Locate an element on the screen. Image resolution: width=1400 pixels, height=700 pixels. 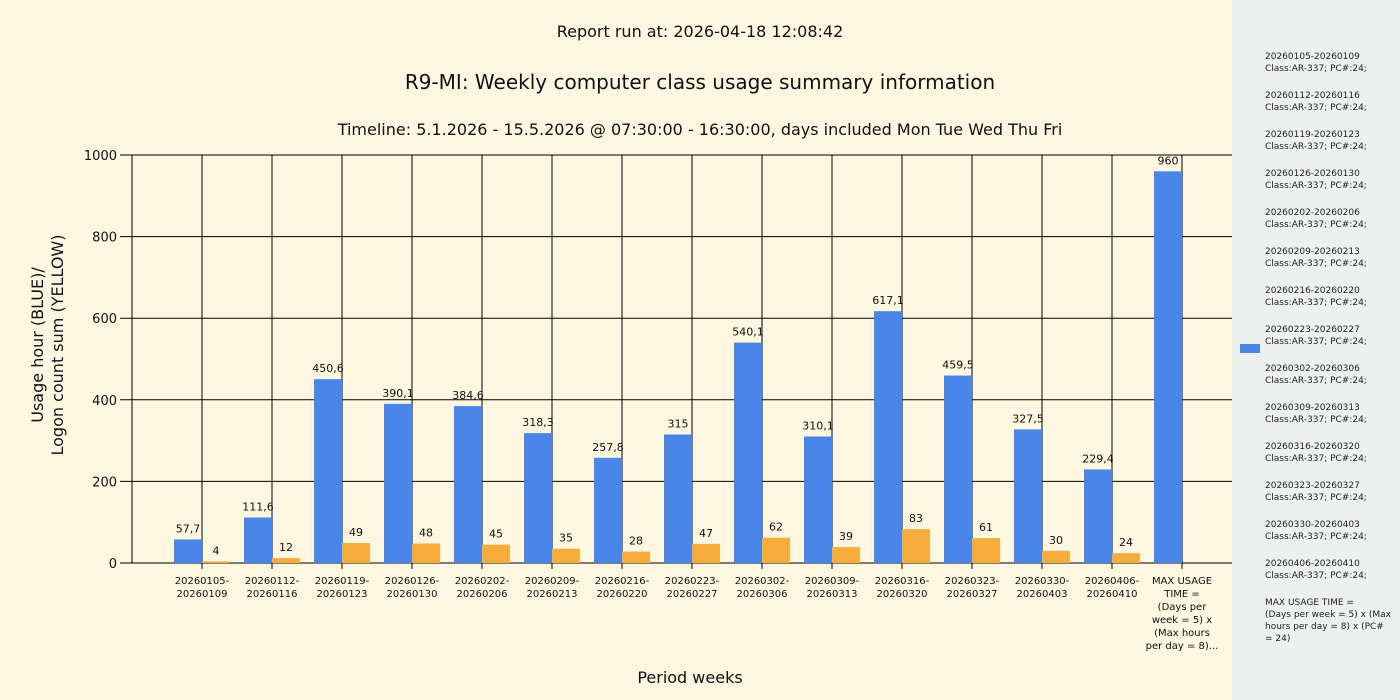
x-tick-label: 20260309- 20260313 is located at coordinates (832, 588).